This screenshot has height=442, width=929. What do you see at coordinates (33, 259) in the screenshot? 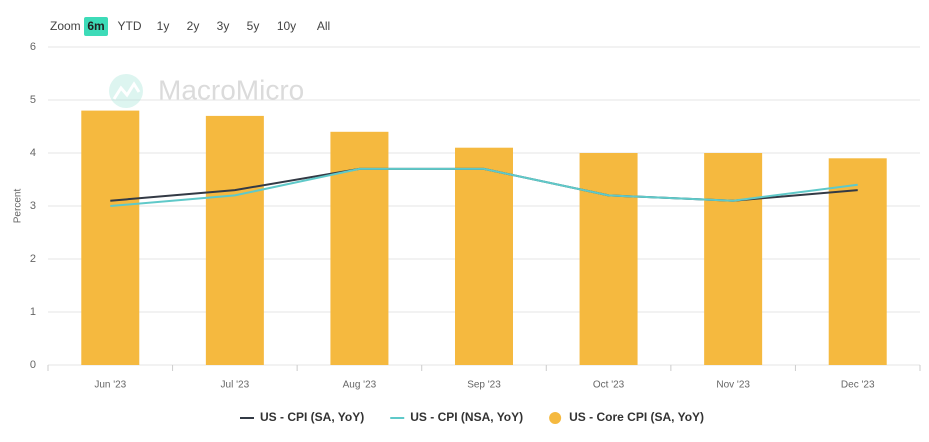
I see `y-tick-label: 2` at bounding box center [33, 259].